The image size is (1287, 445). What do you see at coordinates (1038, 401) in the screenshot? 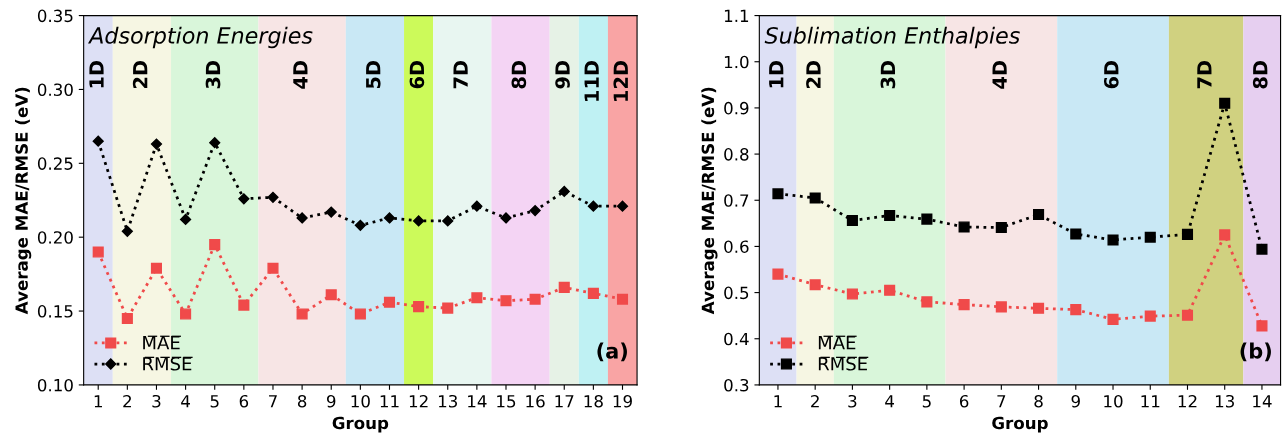
I see `x-tick-label: 8` at bounding box center [1038, 401].